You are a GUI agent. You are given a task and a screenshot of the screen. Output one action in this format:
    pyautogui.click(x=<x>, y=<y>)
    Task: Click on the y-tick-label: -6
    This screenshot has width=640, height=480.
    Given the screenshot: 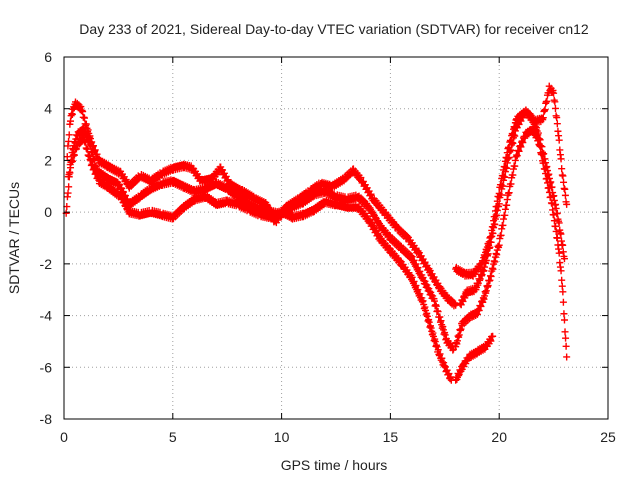 What is the action you would take?
    pyautogui.click(x=46, y=367)
    